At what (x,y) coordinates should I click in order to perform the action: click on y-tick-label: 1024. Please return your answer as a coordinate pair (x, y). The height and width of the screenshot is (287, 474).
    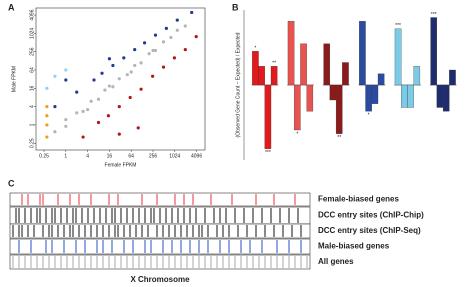
    Looking at the image, I should click on (32, 33).